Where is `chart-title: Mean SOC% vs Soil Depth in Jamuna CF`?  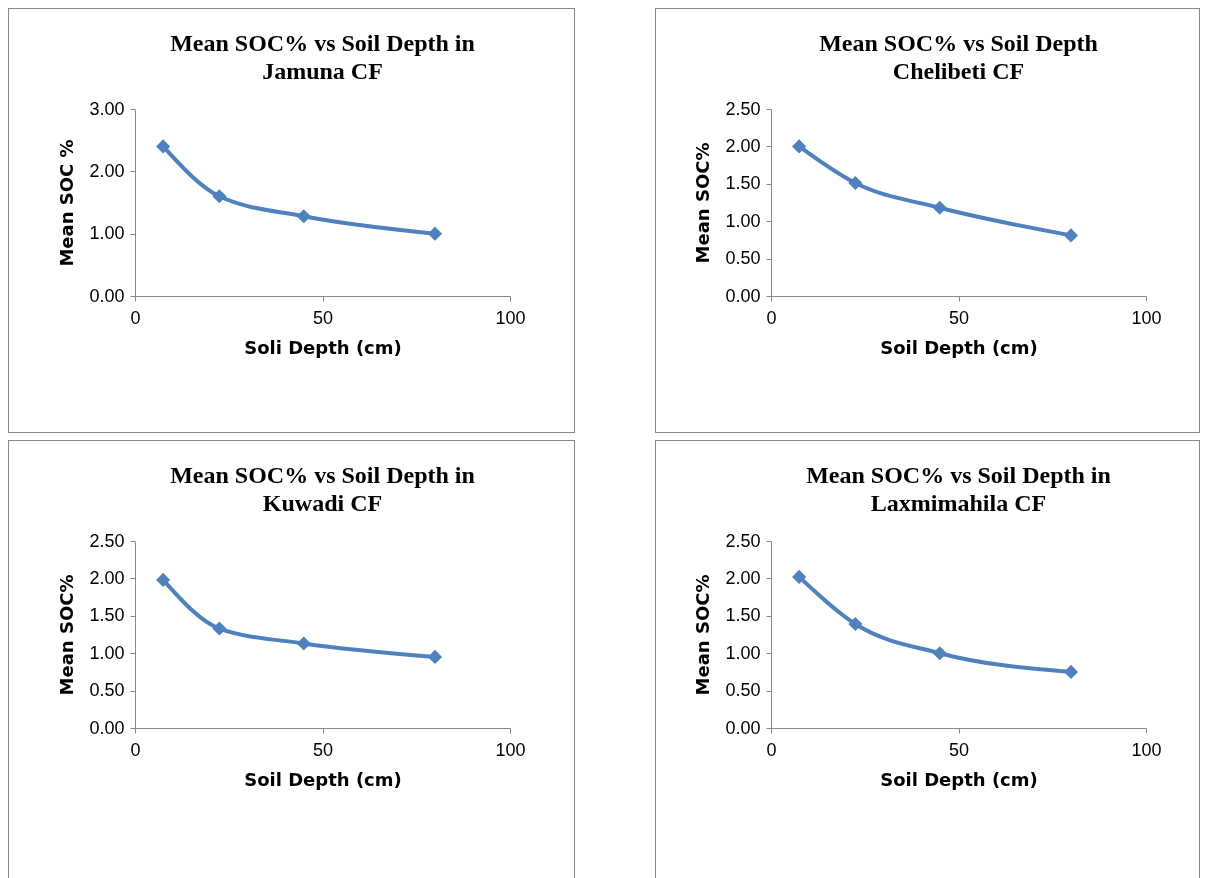
chart-title: Mean SOC% vs Soil Depth in Jamuna CF is located at coordinates (322, 57).